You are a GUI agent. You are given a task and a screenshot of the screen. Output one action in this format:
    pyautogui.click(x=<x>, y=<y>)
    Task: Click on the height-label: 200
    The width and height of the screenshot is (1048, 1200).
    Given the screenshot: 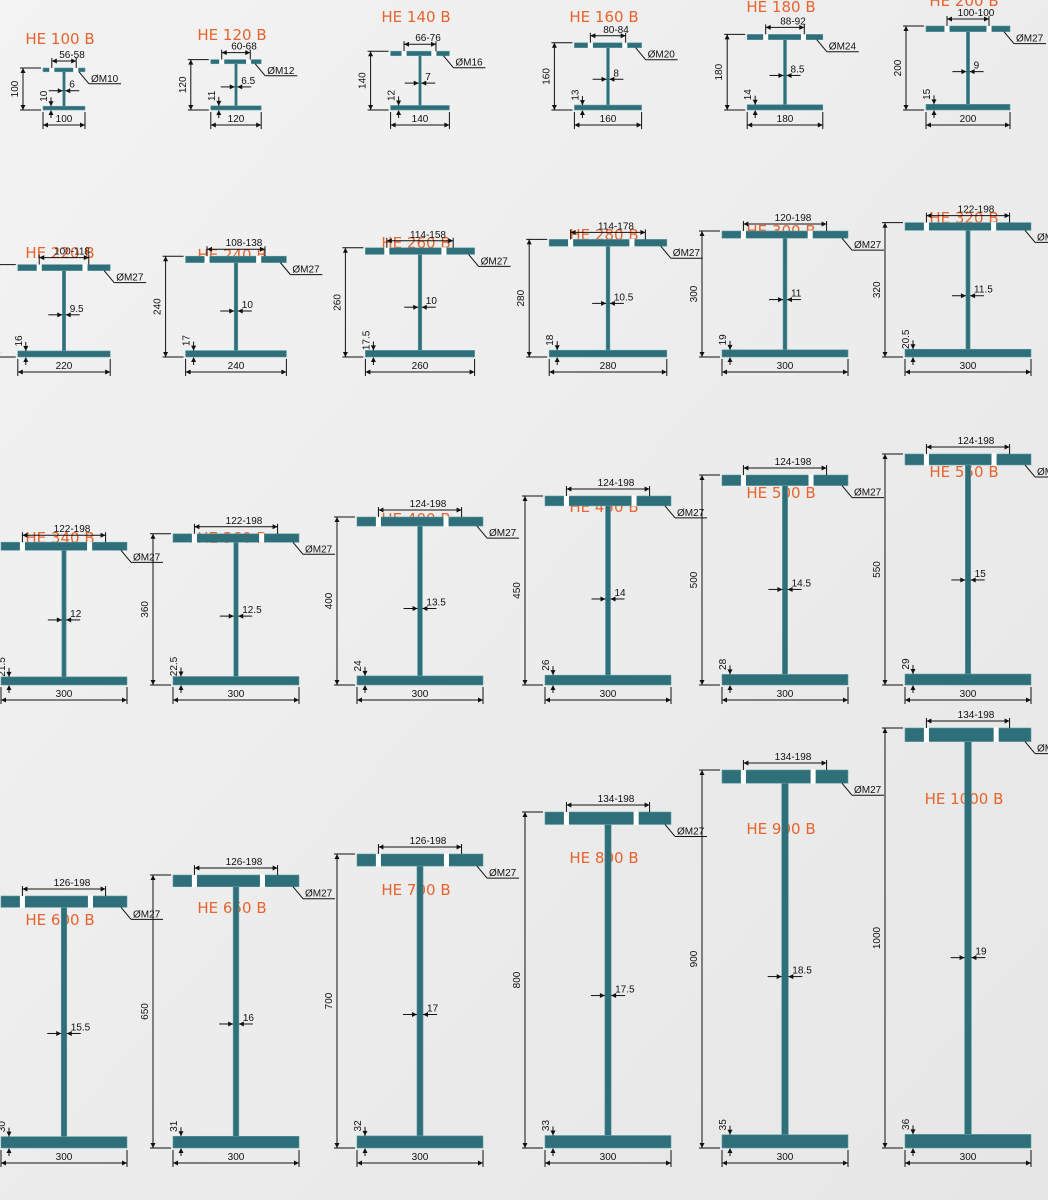 What is the action you would take?
    pyautogui.click(x=898, y=67)
    